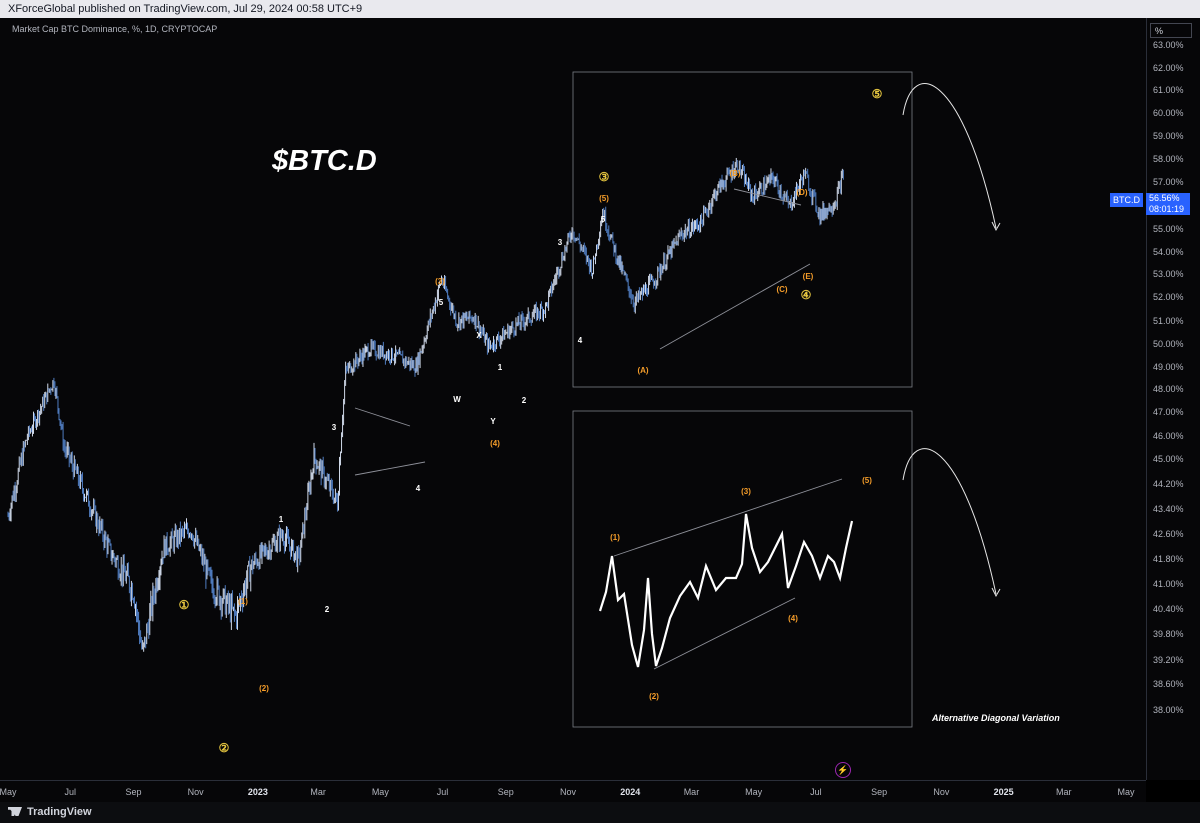  I want to click on price-tick-label: 44.20%, so click(1168, 484).